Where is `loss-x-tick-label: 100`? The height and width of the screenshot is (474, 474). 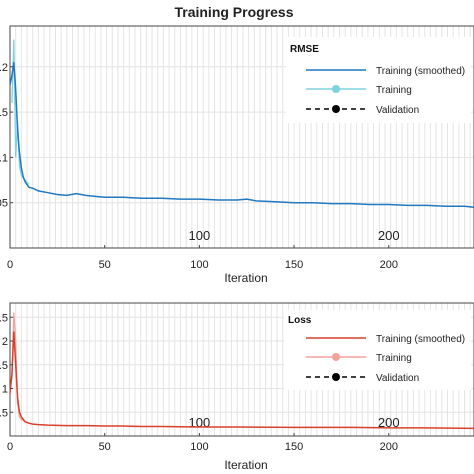 loss-x-tick-label: 100 is located at coordinates (199, 447).